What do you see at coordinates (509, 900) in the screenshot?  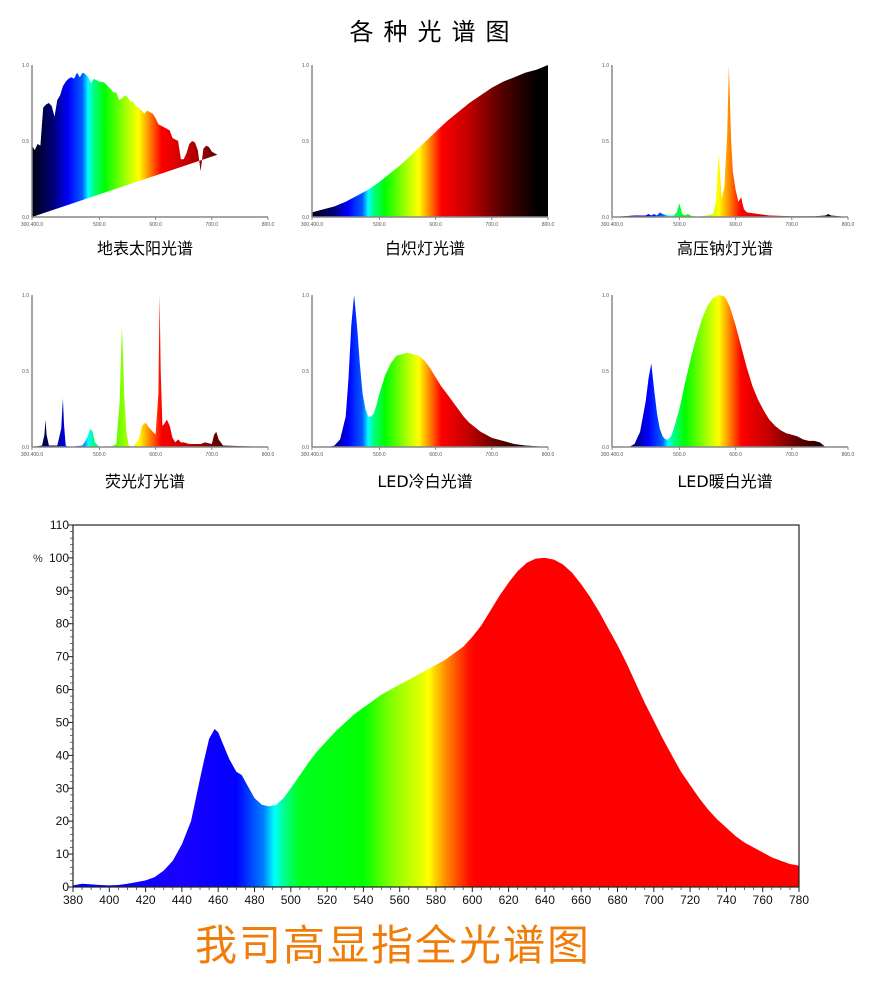 I see `svg-text: 620` at bounding box center [509, 900].